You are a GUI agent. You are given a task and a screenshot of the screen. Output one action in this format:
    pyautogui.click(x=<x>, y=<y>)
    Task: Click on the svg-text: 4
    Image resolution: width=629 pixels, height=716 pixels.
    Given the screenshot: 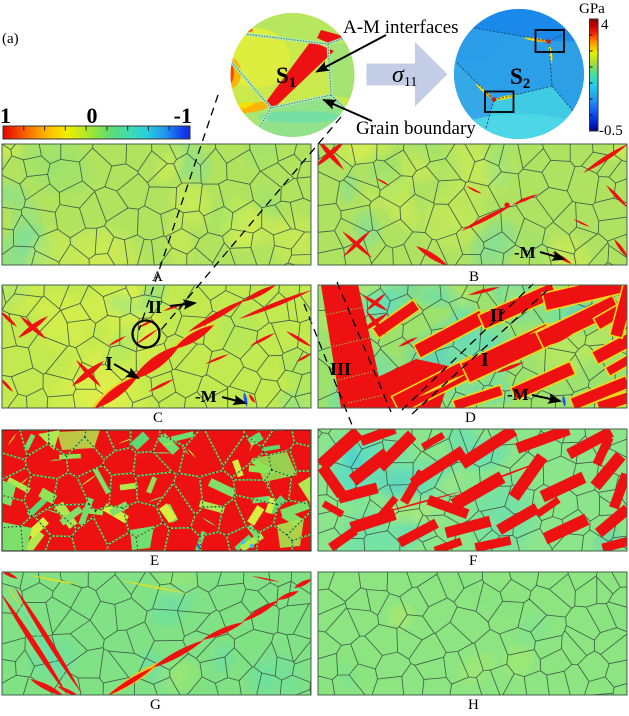 What is the action you would take?
    pyautogui.click(x=605, y=25)
    